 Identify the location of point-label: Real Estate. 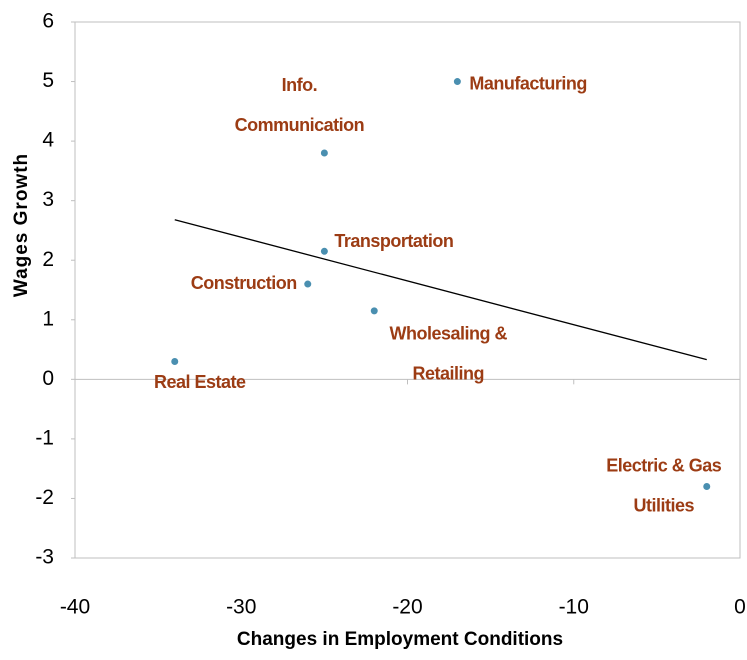
(200, 382).